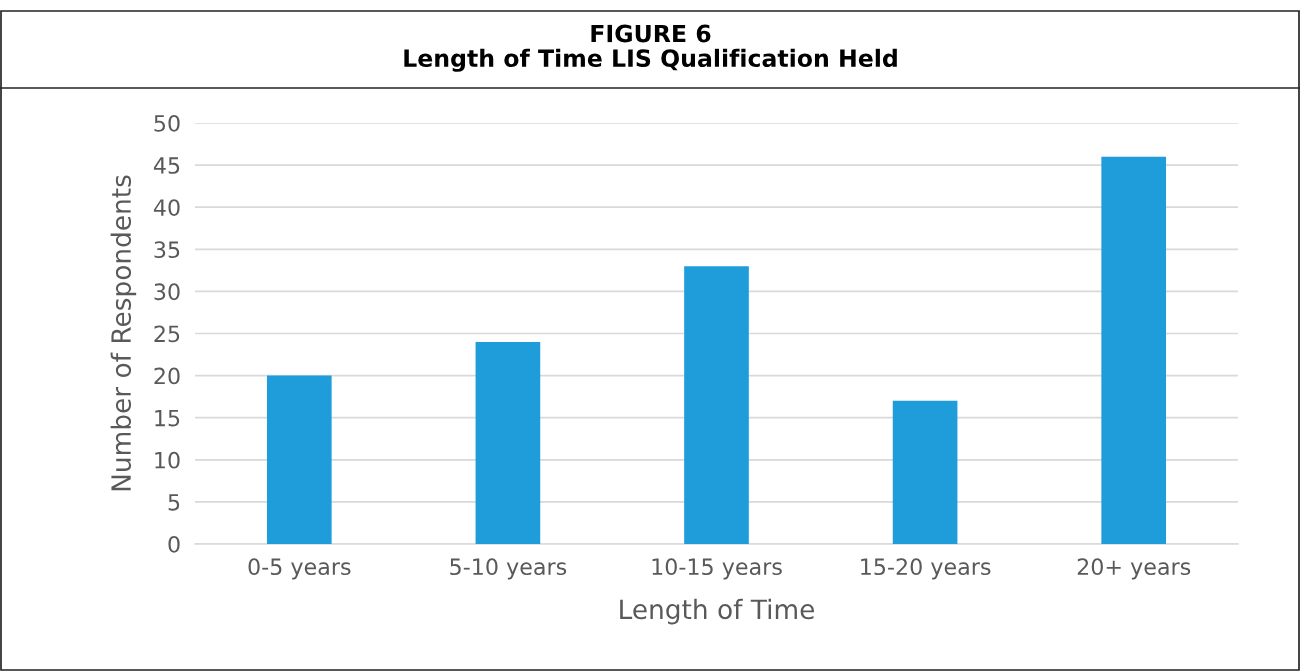 The width and height of the screenshot is (1301, 671). Describe the element at coordinates (167, 292) in the screenshot. I see `y-tick-label: 30` at that location.